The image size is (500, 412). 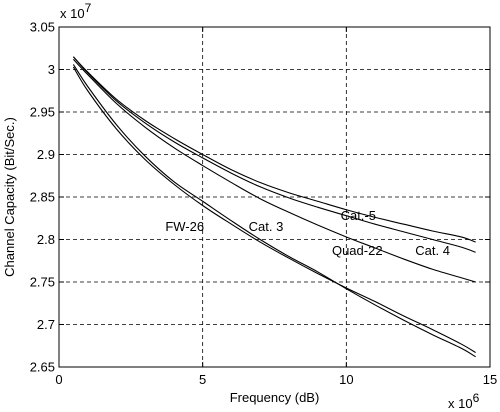 What do you see at coordinates (46, 324) in the screenshot?
I see `y-tick-label: 2.7` at bounding box center [46, 324].